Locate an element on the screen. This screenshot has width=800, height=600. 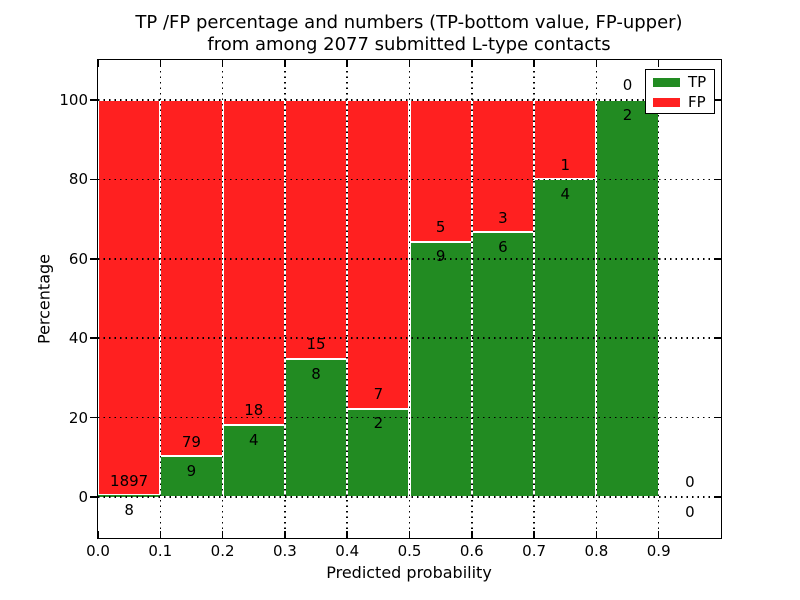
x-tick-label: 0.6 is located at coordinates (471, 551).